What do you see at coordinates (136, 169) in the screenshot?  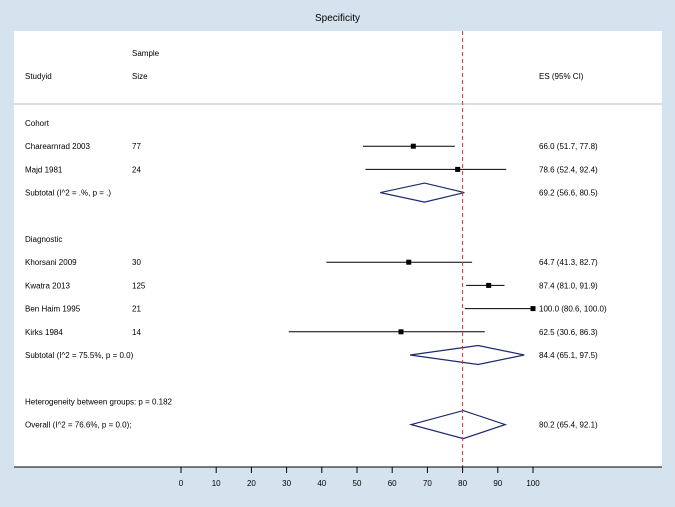 I see `sample-size: 24` at bounding box center [136, 169].